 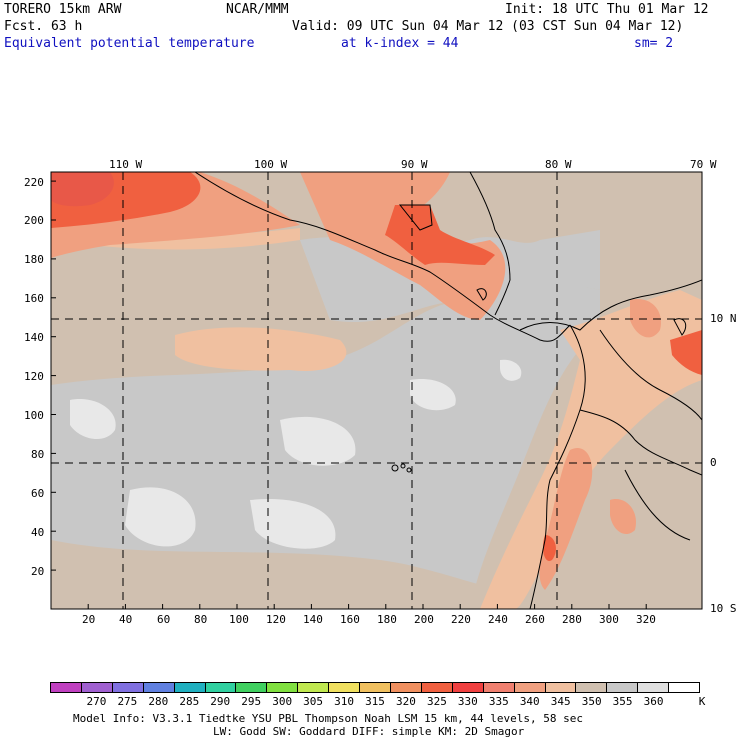 I want to click on forecast-hour: Fcst. 63 h, so click(x=43, y=26).